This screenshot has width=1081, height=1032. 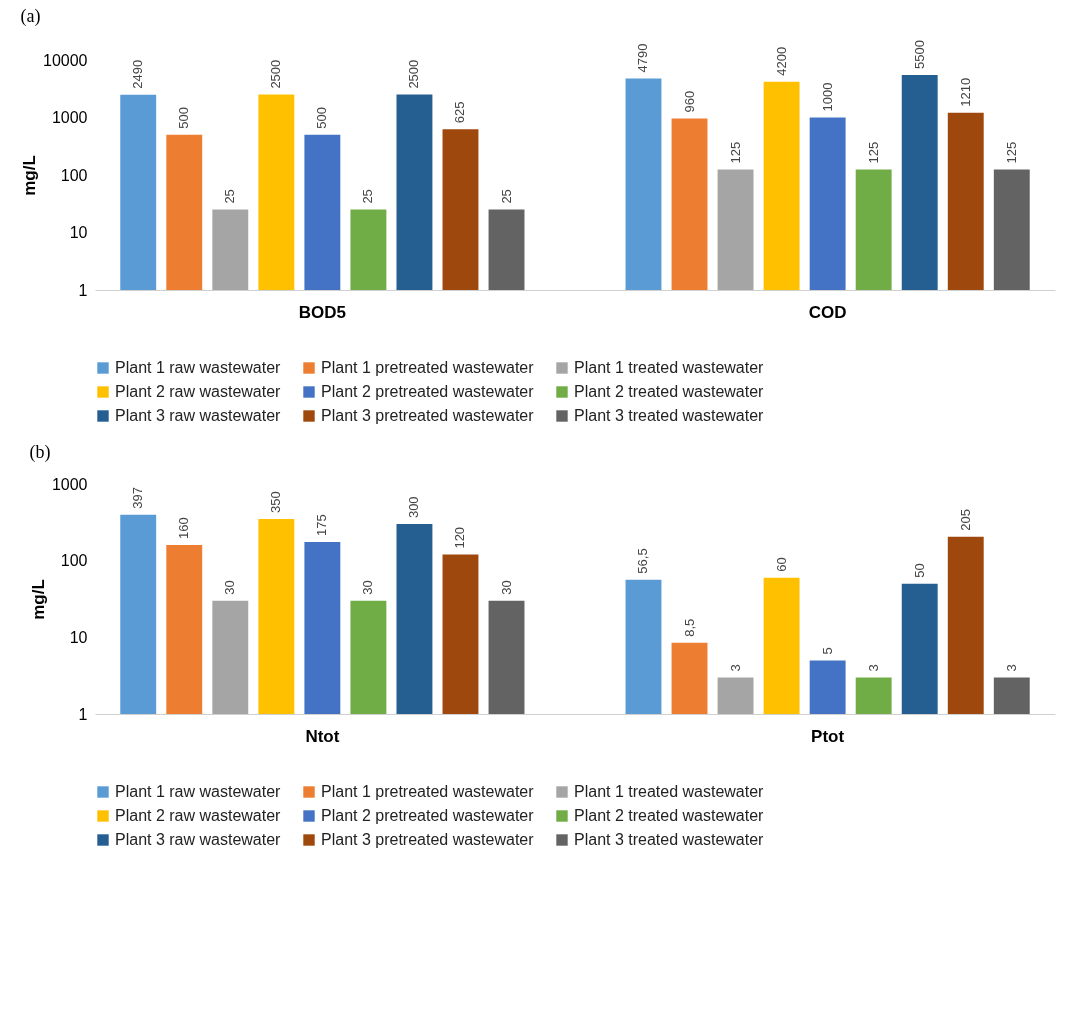 I want to click on chart-title: (a), so click(x=30, y=17).